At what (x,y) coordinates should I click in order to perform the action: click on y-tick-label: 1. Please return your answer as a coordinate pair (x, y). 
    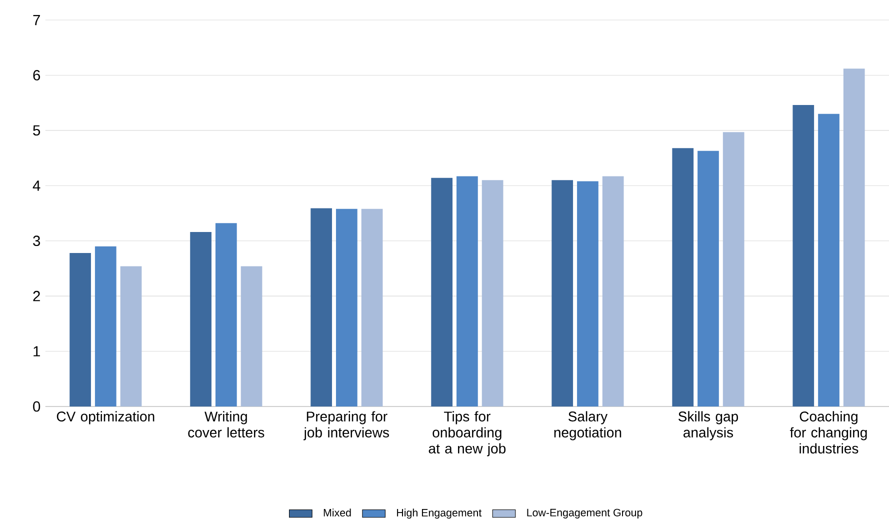
    Looking at the image, I should click on (37, 351).